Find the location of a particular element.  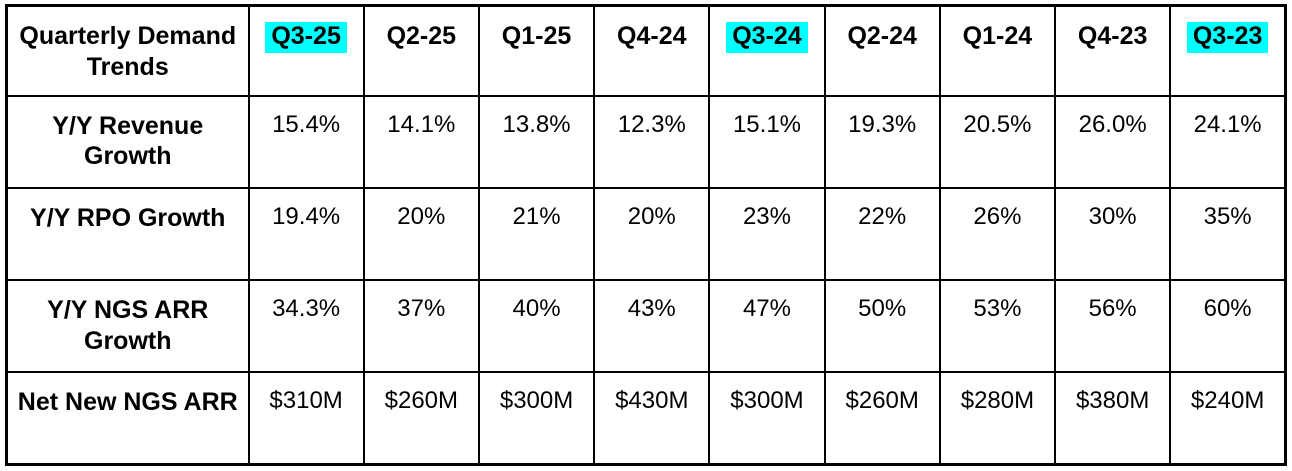

data-cell: 60% is located at coordinates (1228, 326).